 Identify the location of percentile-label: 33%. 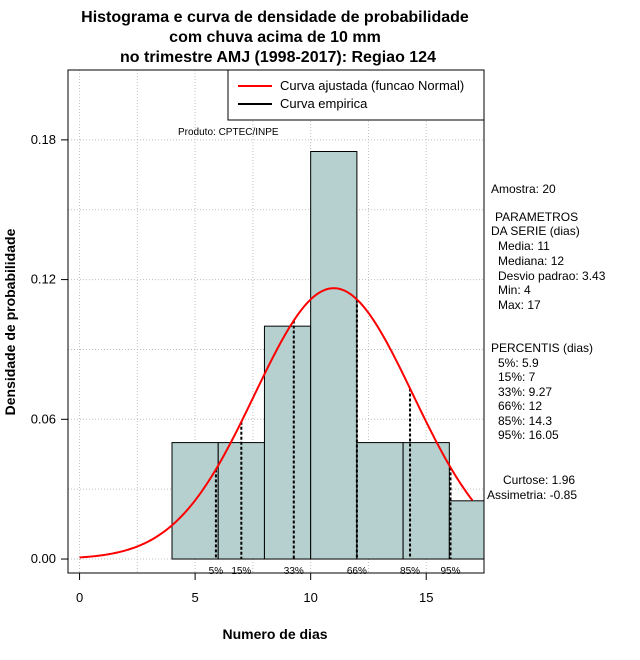
(294, 571).